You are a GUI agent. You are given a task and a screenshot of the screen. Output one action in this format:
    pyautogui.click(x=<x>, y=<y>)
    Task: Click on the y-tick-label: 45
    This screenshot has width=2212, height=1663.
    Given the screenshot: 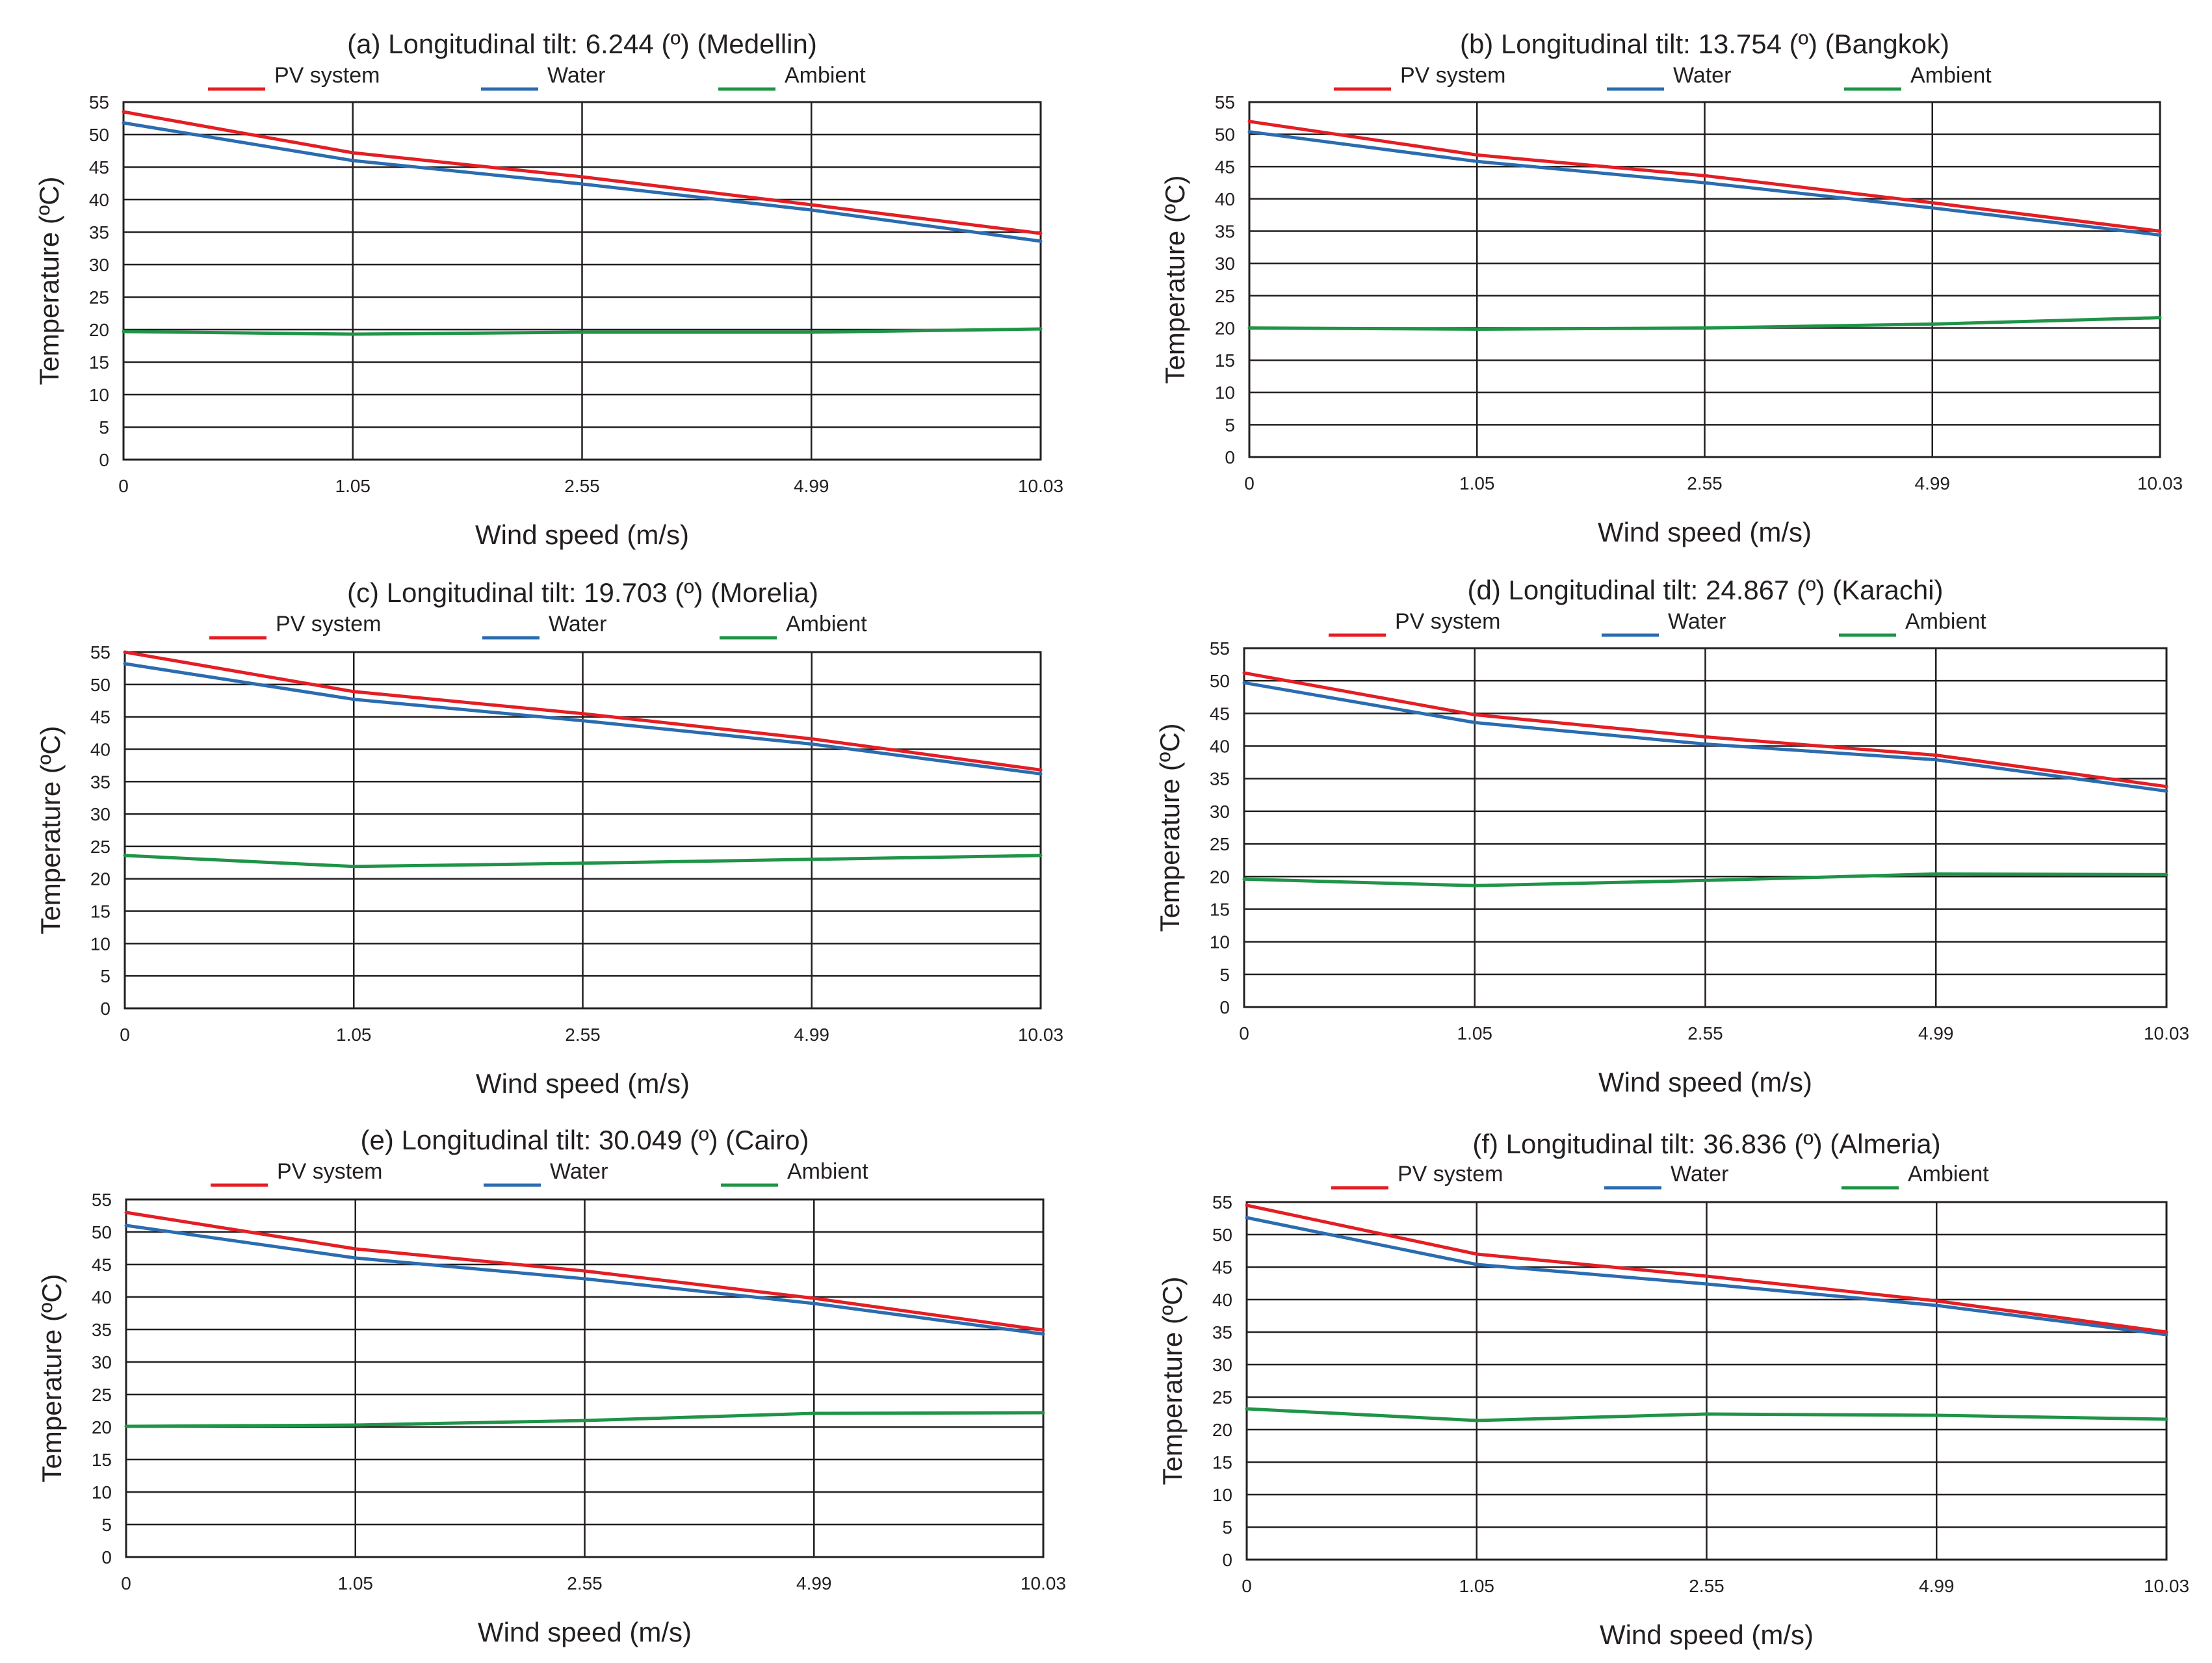 What is the action you would take?
    pyautogui.click(x=100, y=717)
    